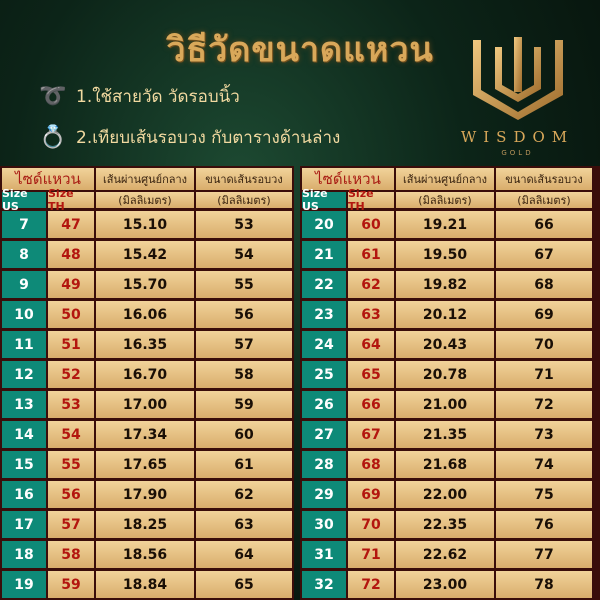 Image resolution: width=600 pixels, height=600 pixels. Describe the element at coordinates (371, 374) in the screenshot. I see `cell-size-th: 65` at that location.